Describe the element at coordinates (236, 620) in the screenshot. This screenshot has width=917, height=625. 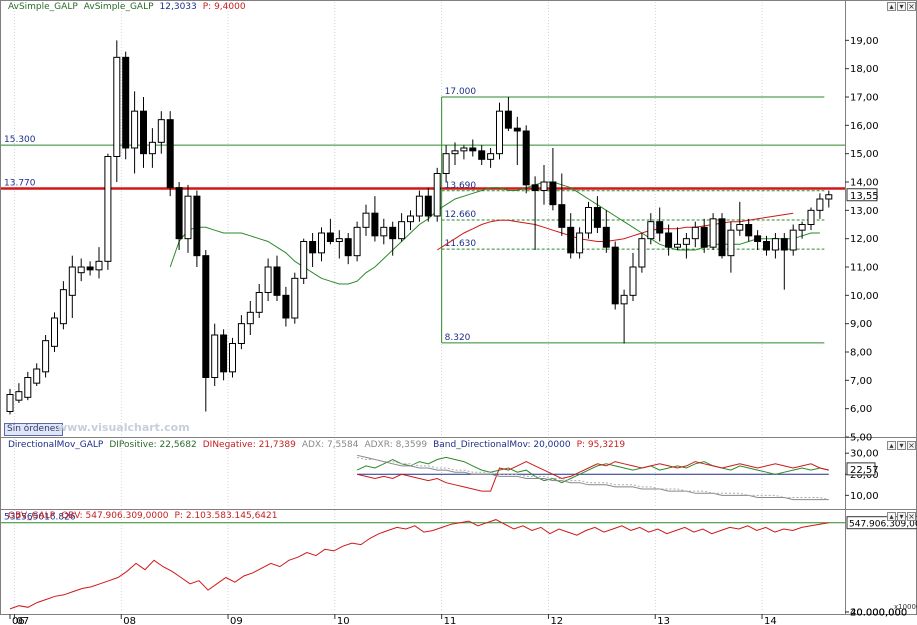
I see `time-tick-label: 09` at that location.